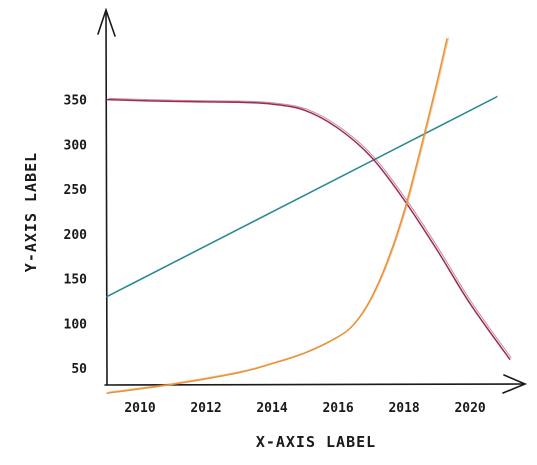 This screenshot has width=537, height=465. I want to click on x-axis-arrowhead, so click(515, 384).